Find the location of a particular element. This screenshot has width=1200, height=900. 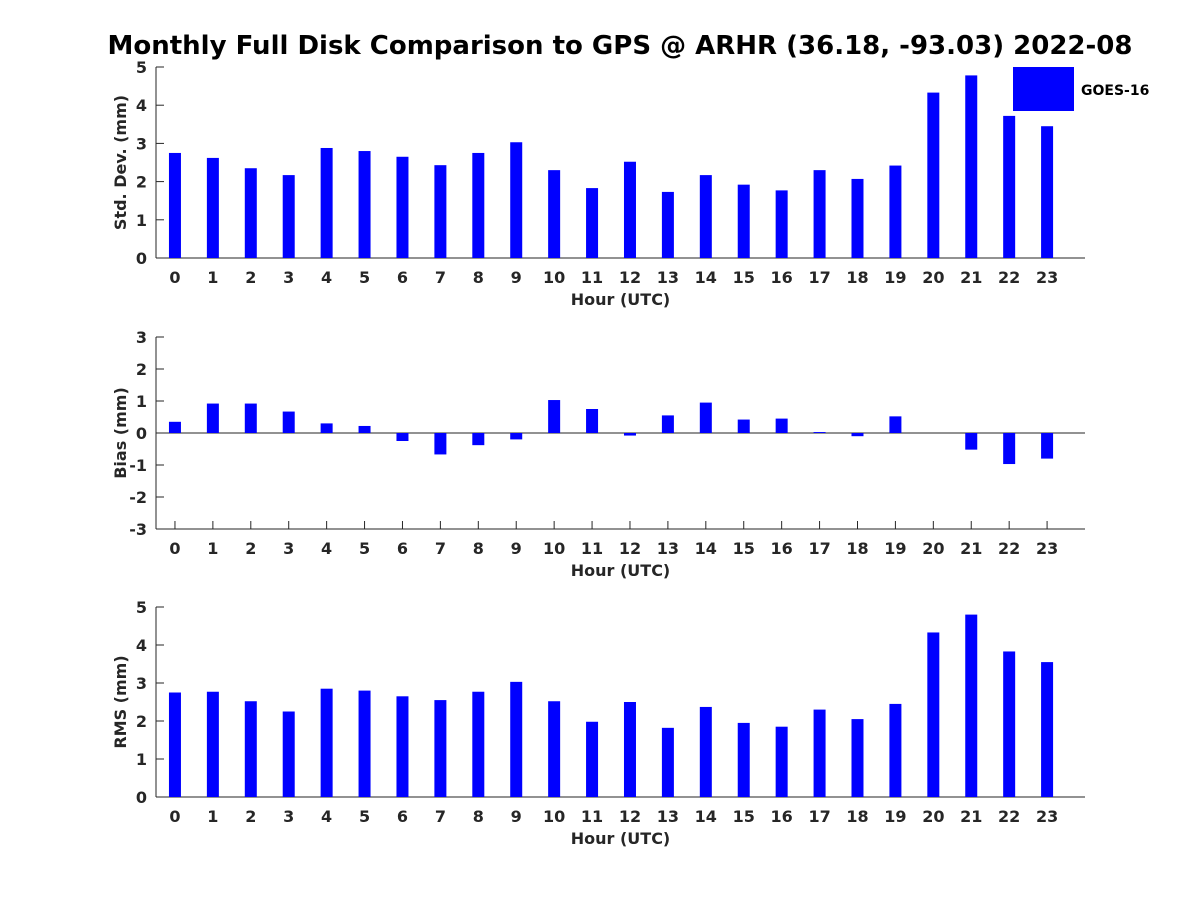

legend-label: GOES-16 is located at coordinates (1115, 91).